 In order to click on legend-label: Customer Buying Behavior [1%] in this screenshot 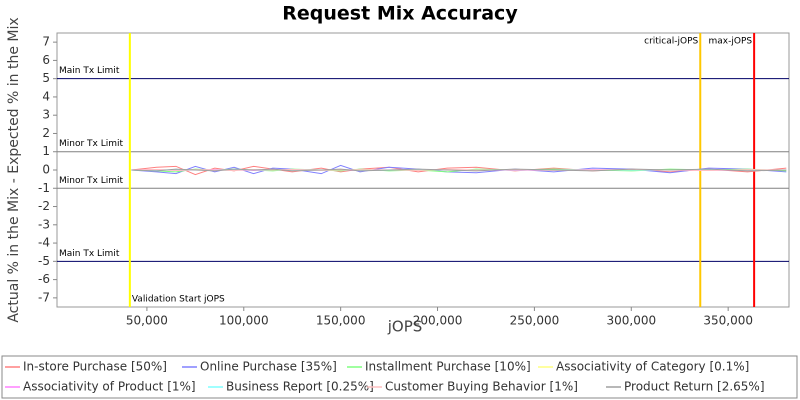, I will do `click(481, 387)`.